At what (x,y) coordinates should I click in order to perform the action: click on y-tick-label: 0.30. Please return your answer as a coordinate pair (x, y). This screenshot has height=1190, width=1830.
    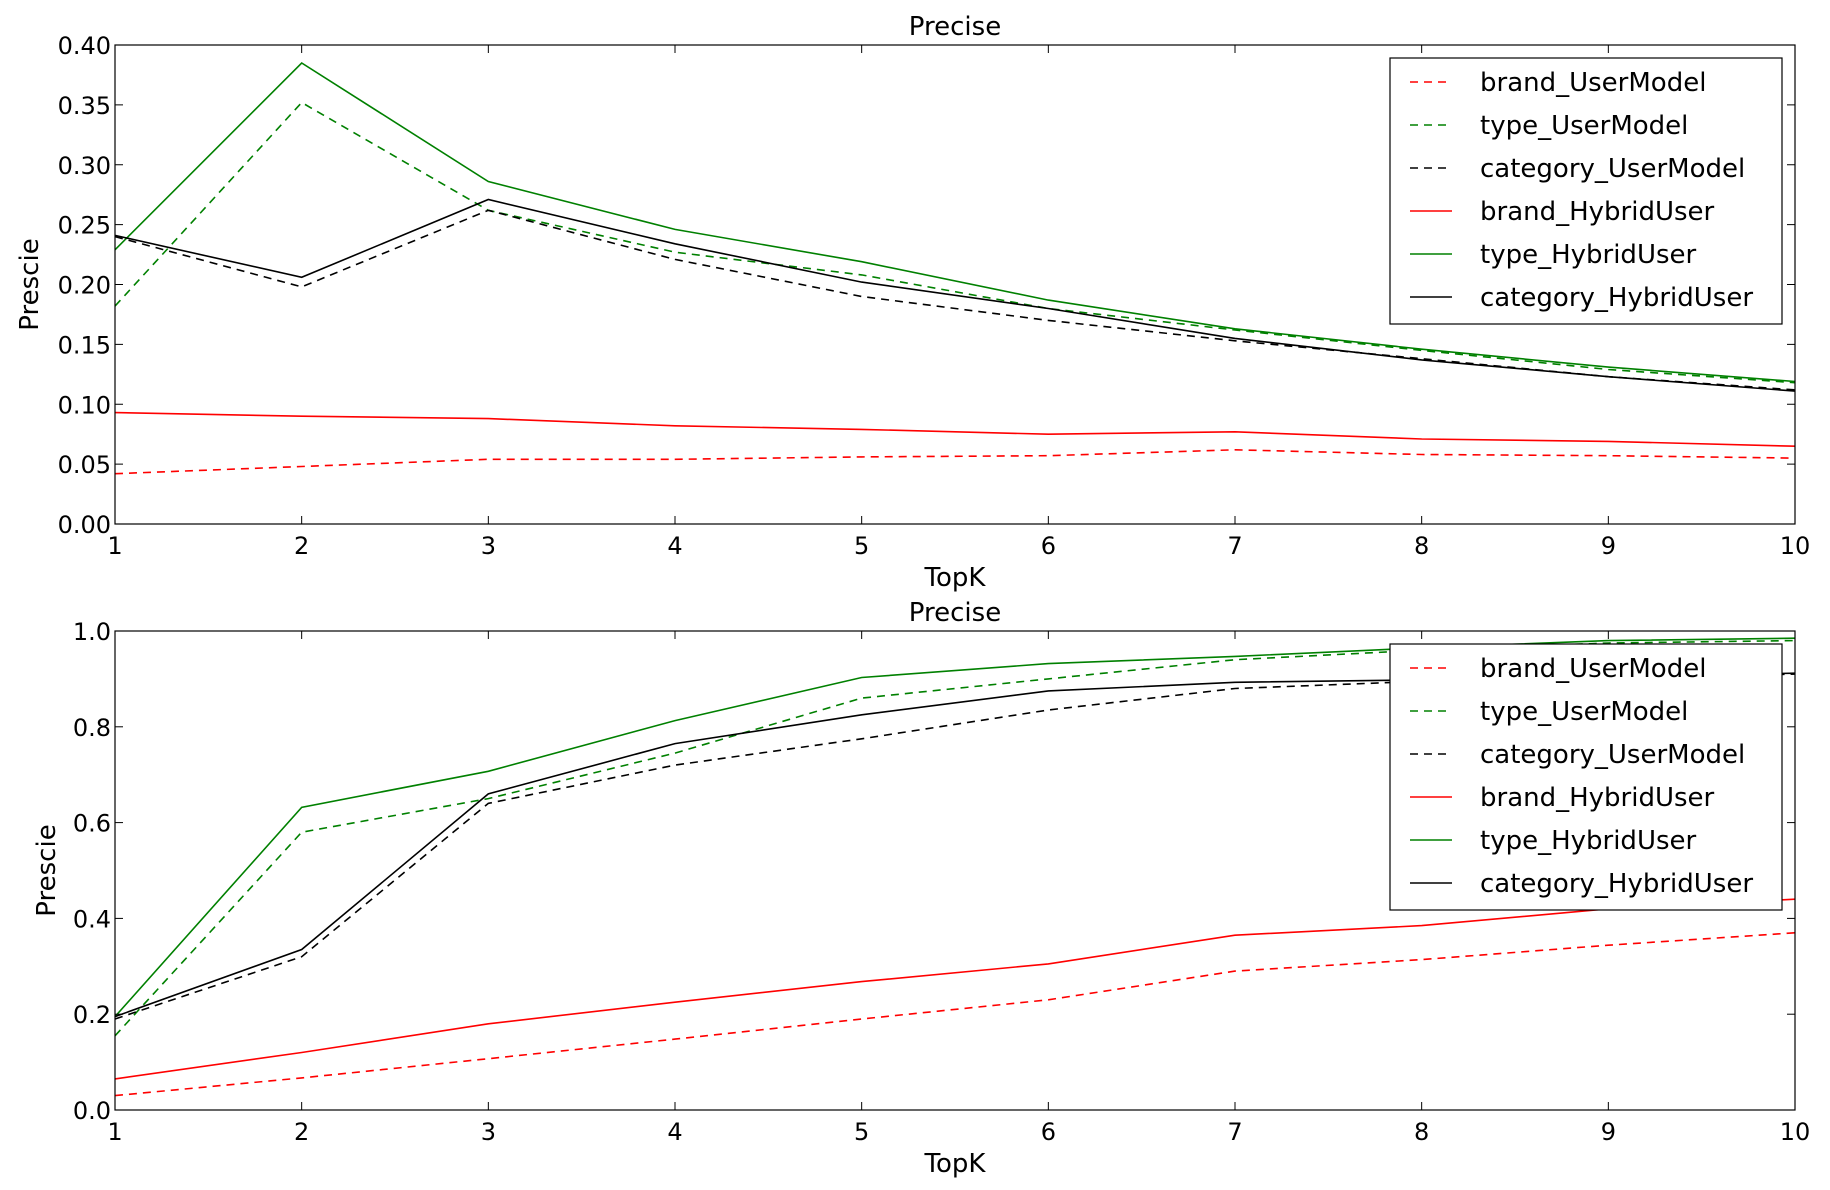
    Looking at the image, I should click on (84, 166).